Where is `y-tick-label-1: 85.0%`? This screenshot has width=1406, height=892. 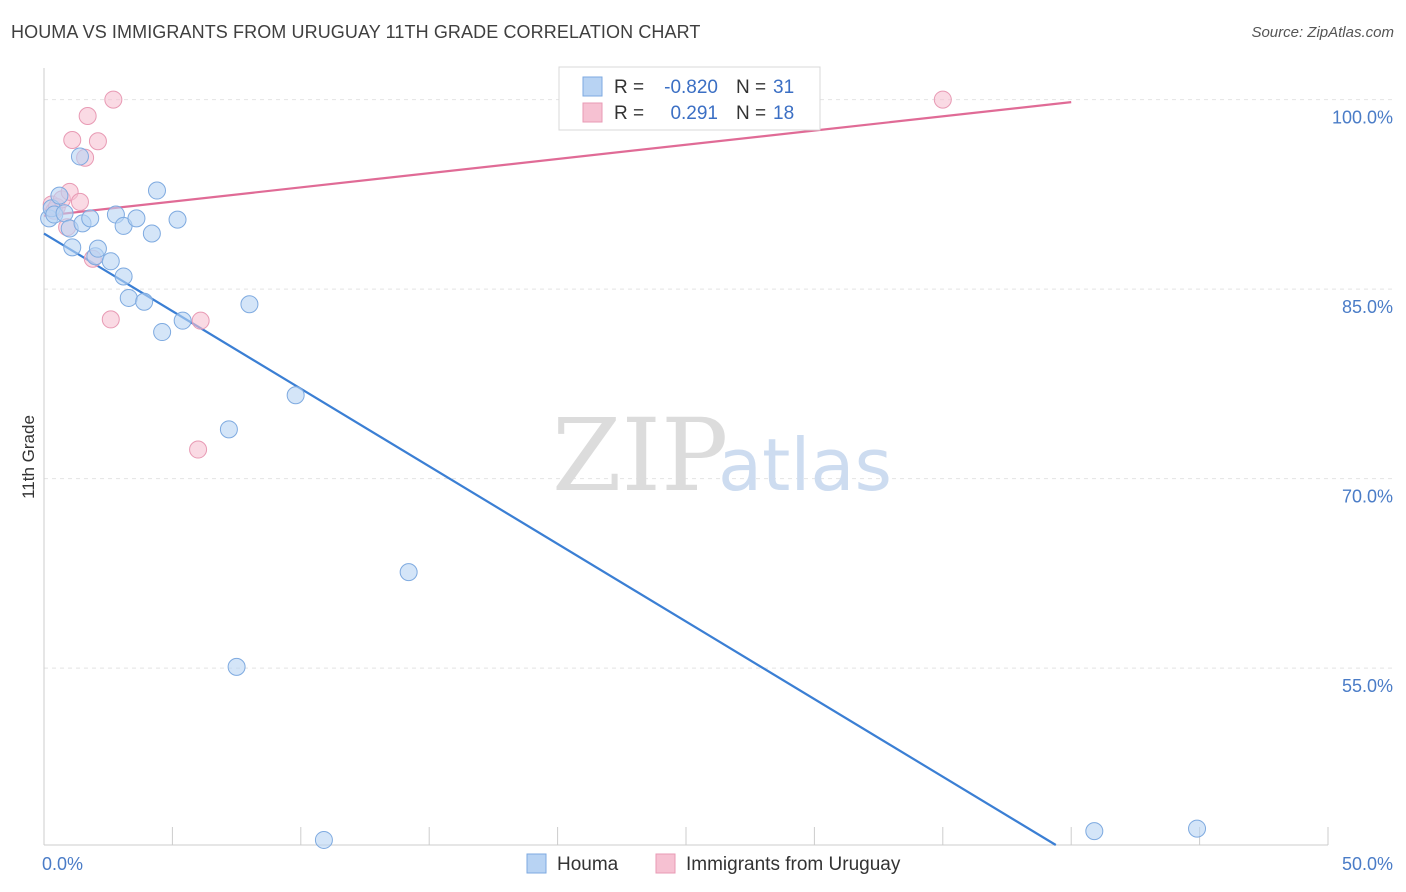
y-tick-label-1: 85.0% is located at coordinates (1367, 307).